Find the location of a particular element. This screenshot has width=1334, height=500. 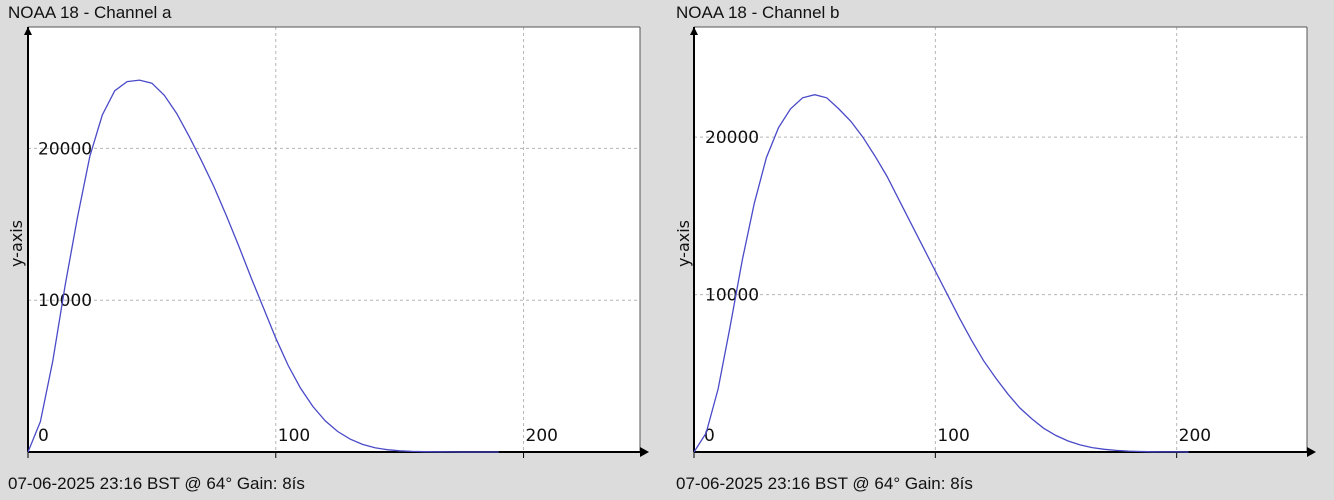

chart-a-footer: 07-06-2025 23:16 BST @ 64° Gain: 8ís is located at coordinates (156, 483).